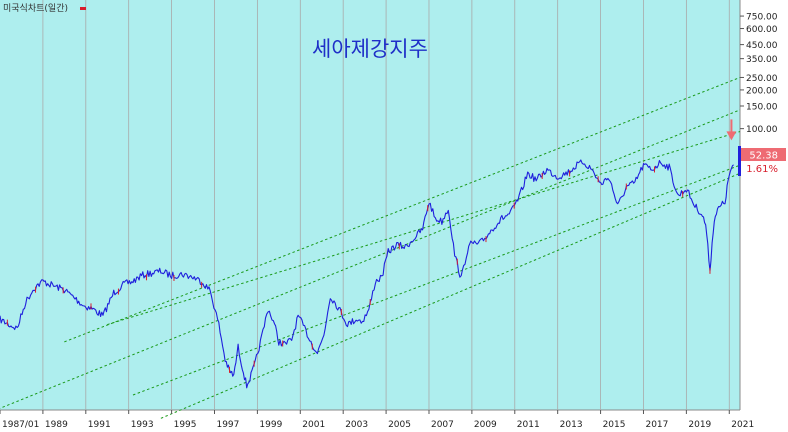  What do you see at coordinates (313, 425) in the screenshot?
I see `x-tick-label: 2001` at bounding box center [313, 425].